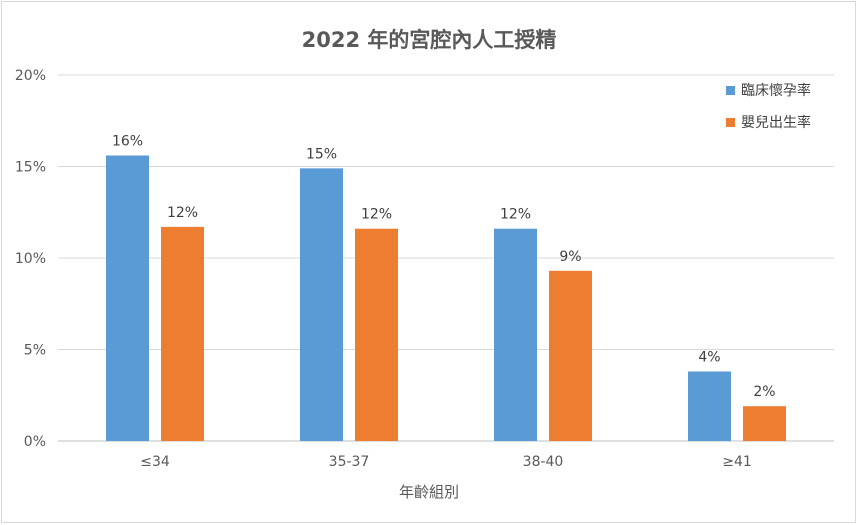 The height and width of the screenshot is (525, 858). Describe the element at coordinates (709, 357) in the screenshot. I see `data-label: 4%` at that location.